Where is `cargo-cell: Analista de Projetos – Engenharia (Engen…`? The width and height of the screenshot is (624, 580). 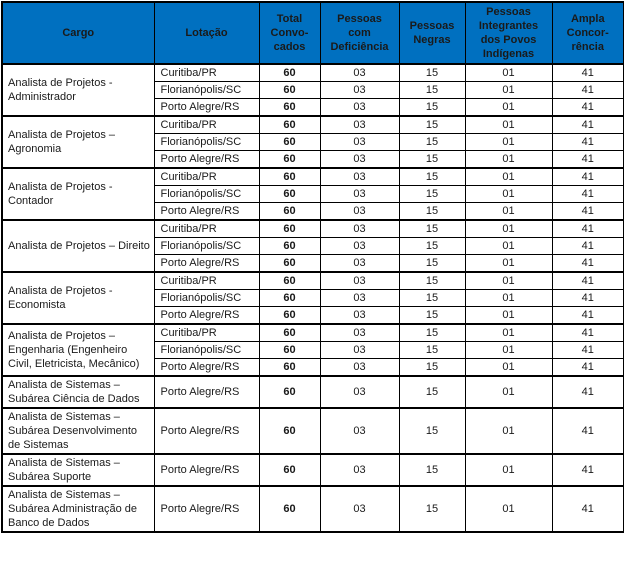 cargo-cell: Analista de Projetos – Engenharia (Engen… is located at coordinates (78, 350).